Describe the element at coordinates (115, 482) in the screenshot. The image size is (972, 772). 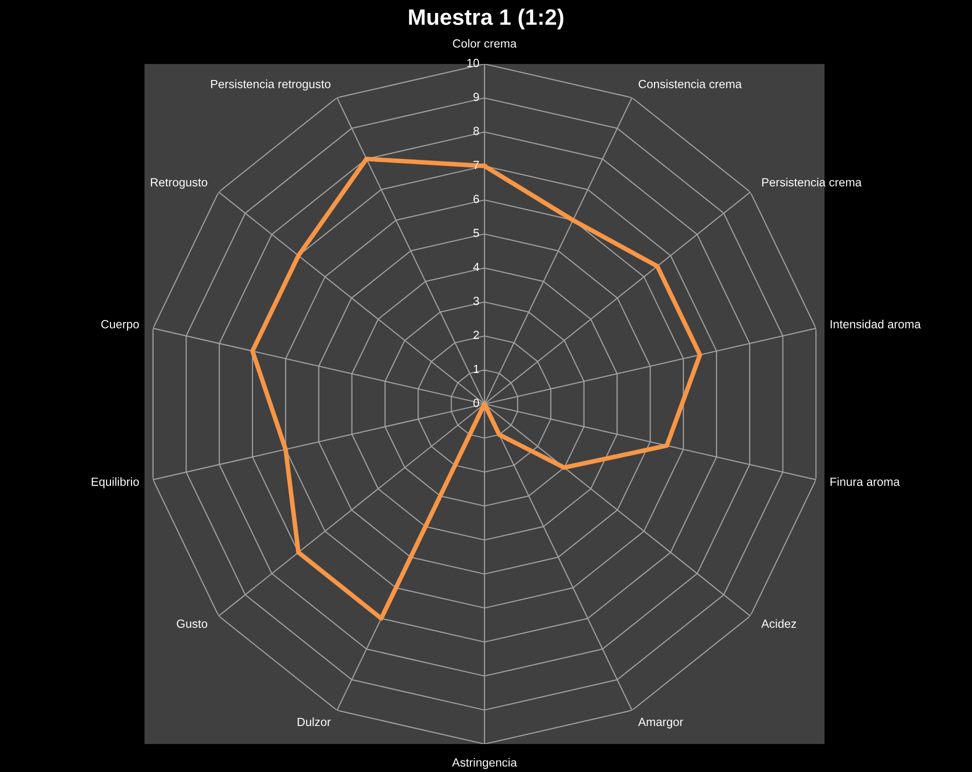
I see `spoke-label: Equilibrio` at that location.